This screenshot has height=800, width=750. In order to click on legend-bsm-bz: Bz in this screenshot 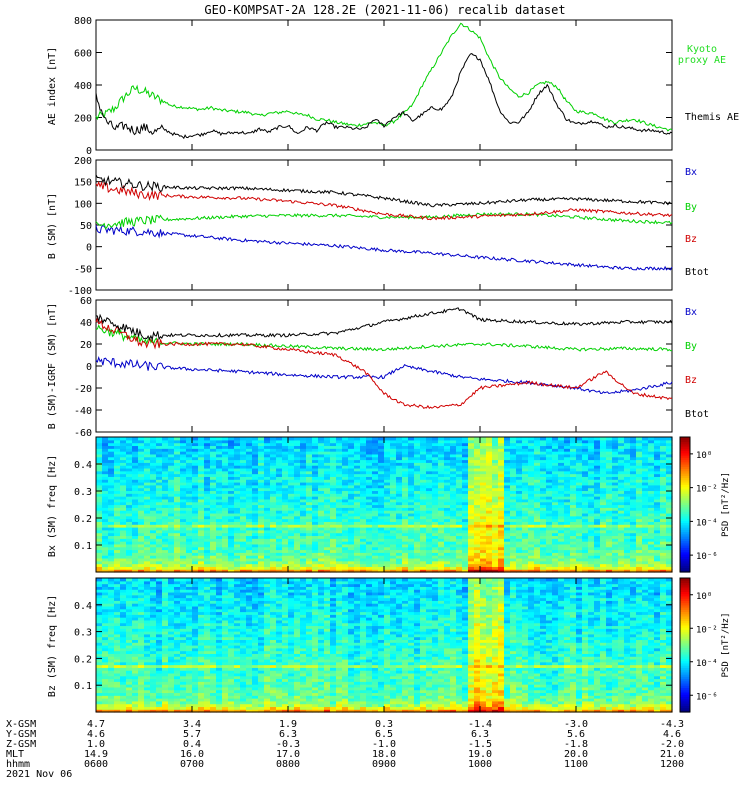, I will do `click(691, 239)`.